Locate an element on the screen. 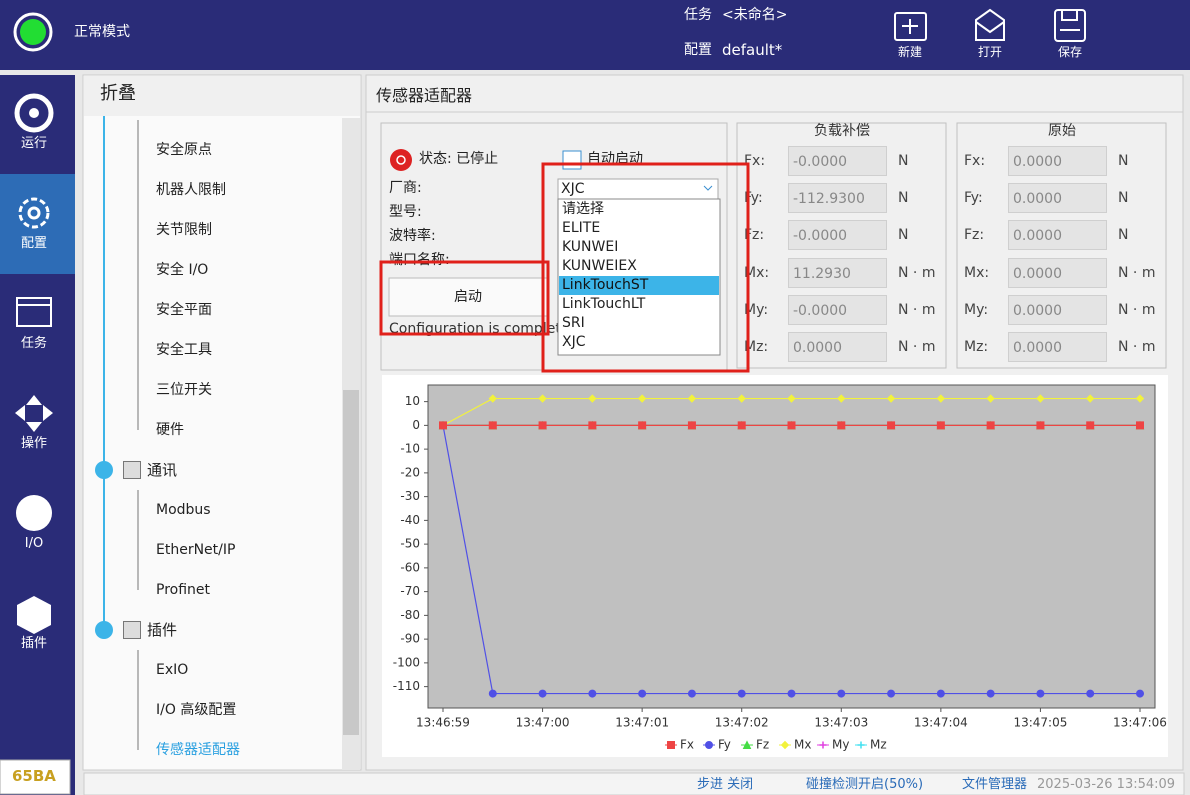  sidebar-selected is located at coordinates (37, 224).